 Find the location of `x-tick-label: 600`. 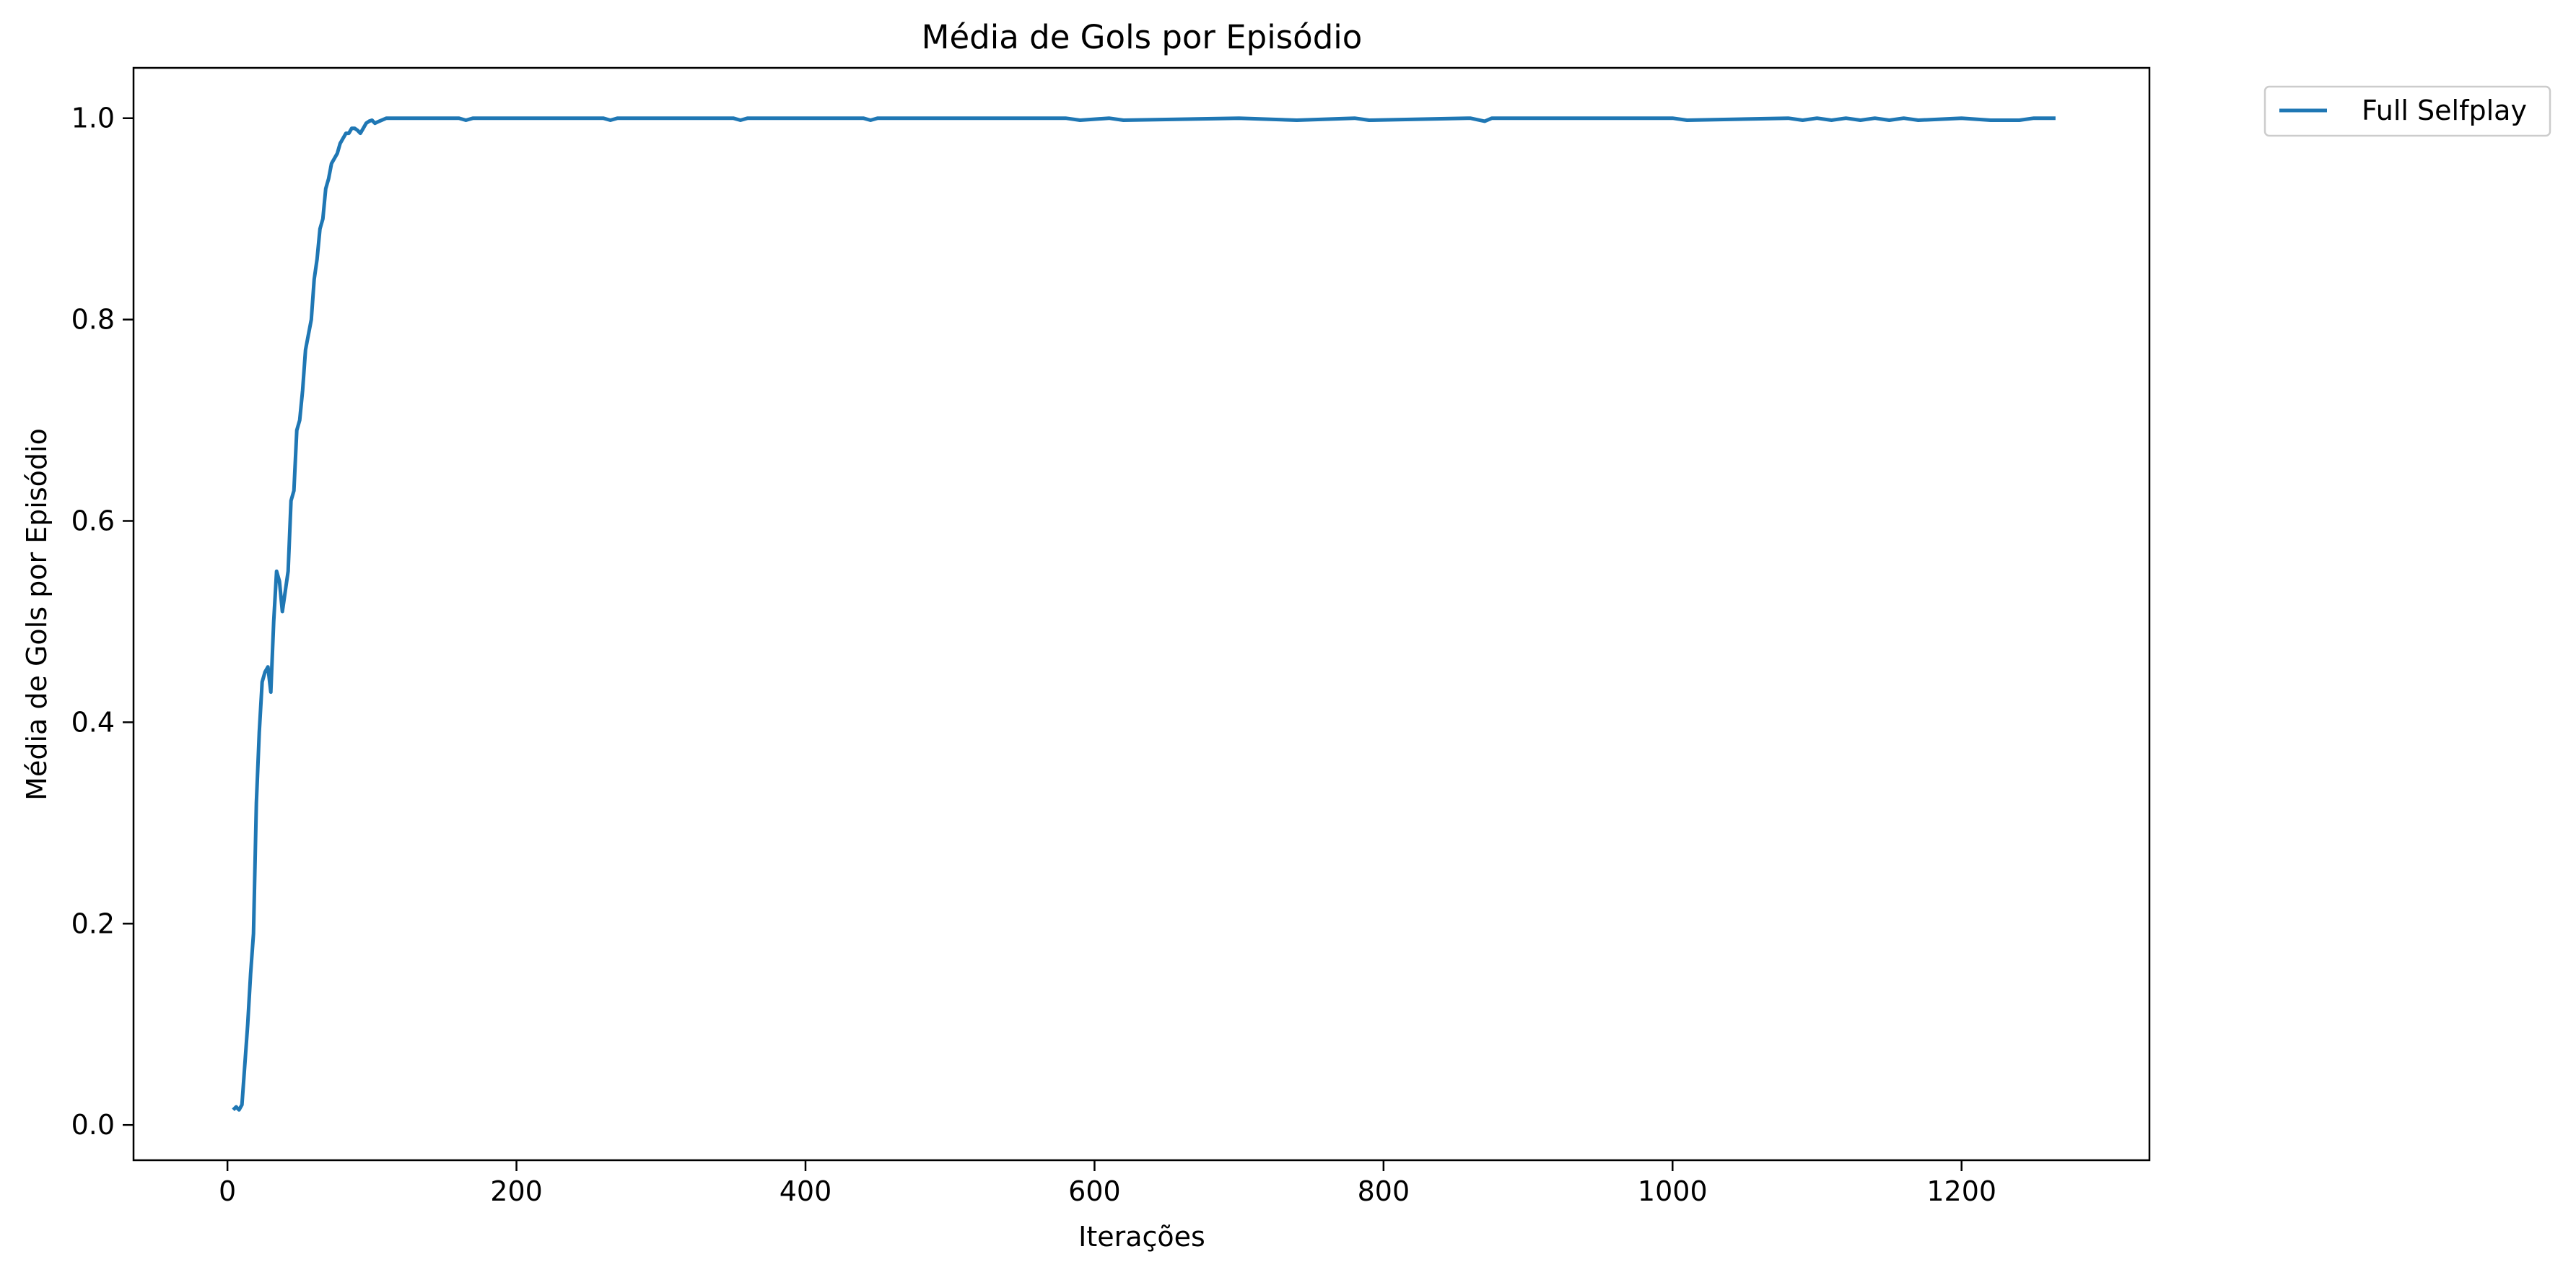

x-tick-label: 600 is located at coordinates (1094, 1191).